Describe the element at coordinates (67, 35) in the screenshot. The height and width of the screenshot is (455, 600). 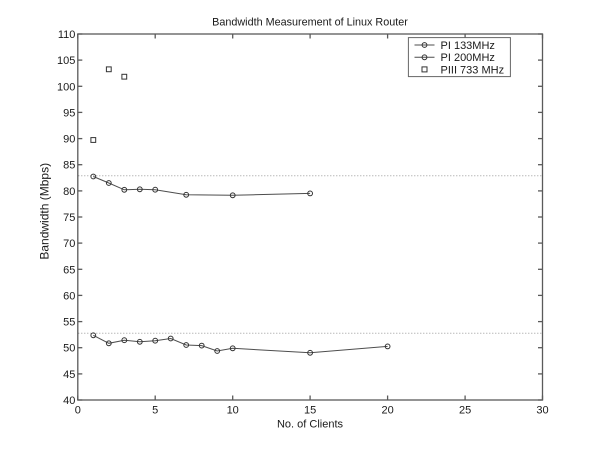
I see `svg-text: 110` at that location.